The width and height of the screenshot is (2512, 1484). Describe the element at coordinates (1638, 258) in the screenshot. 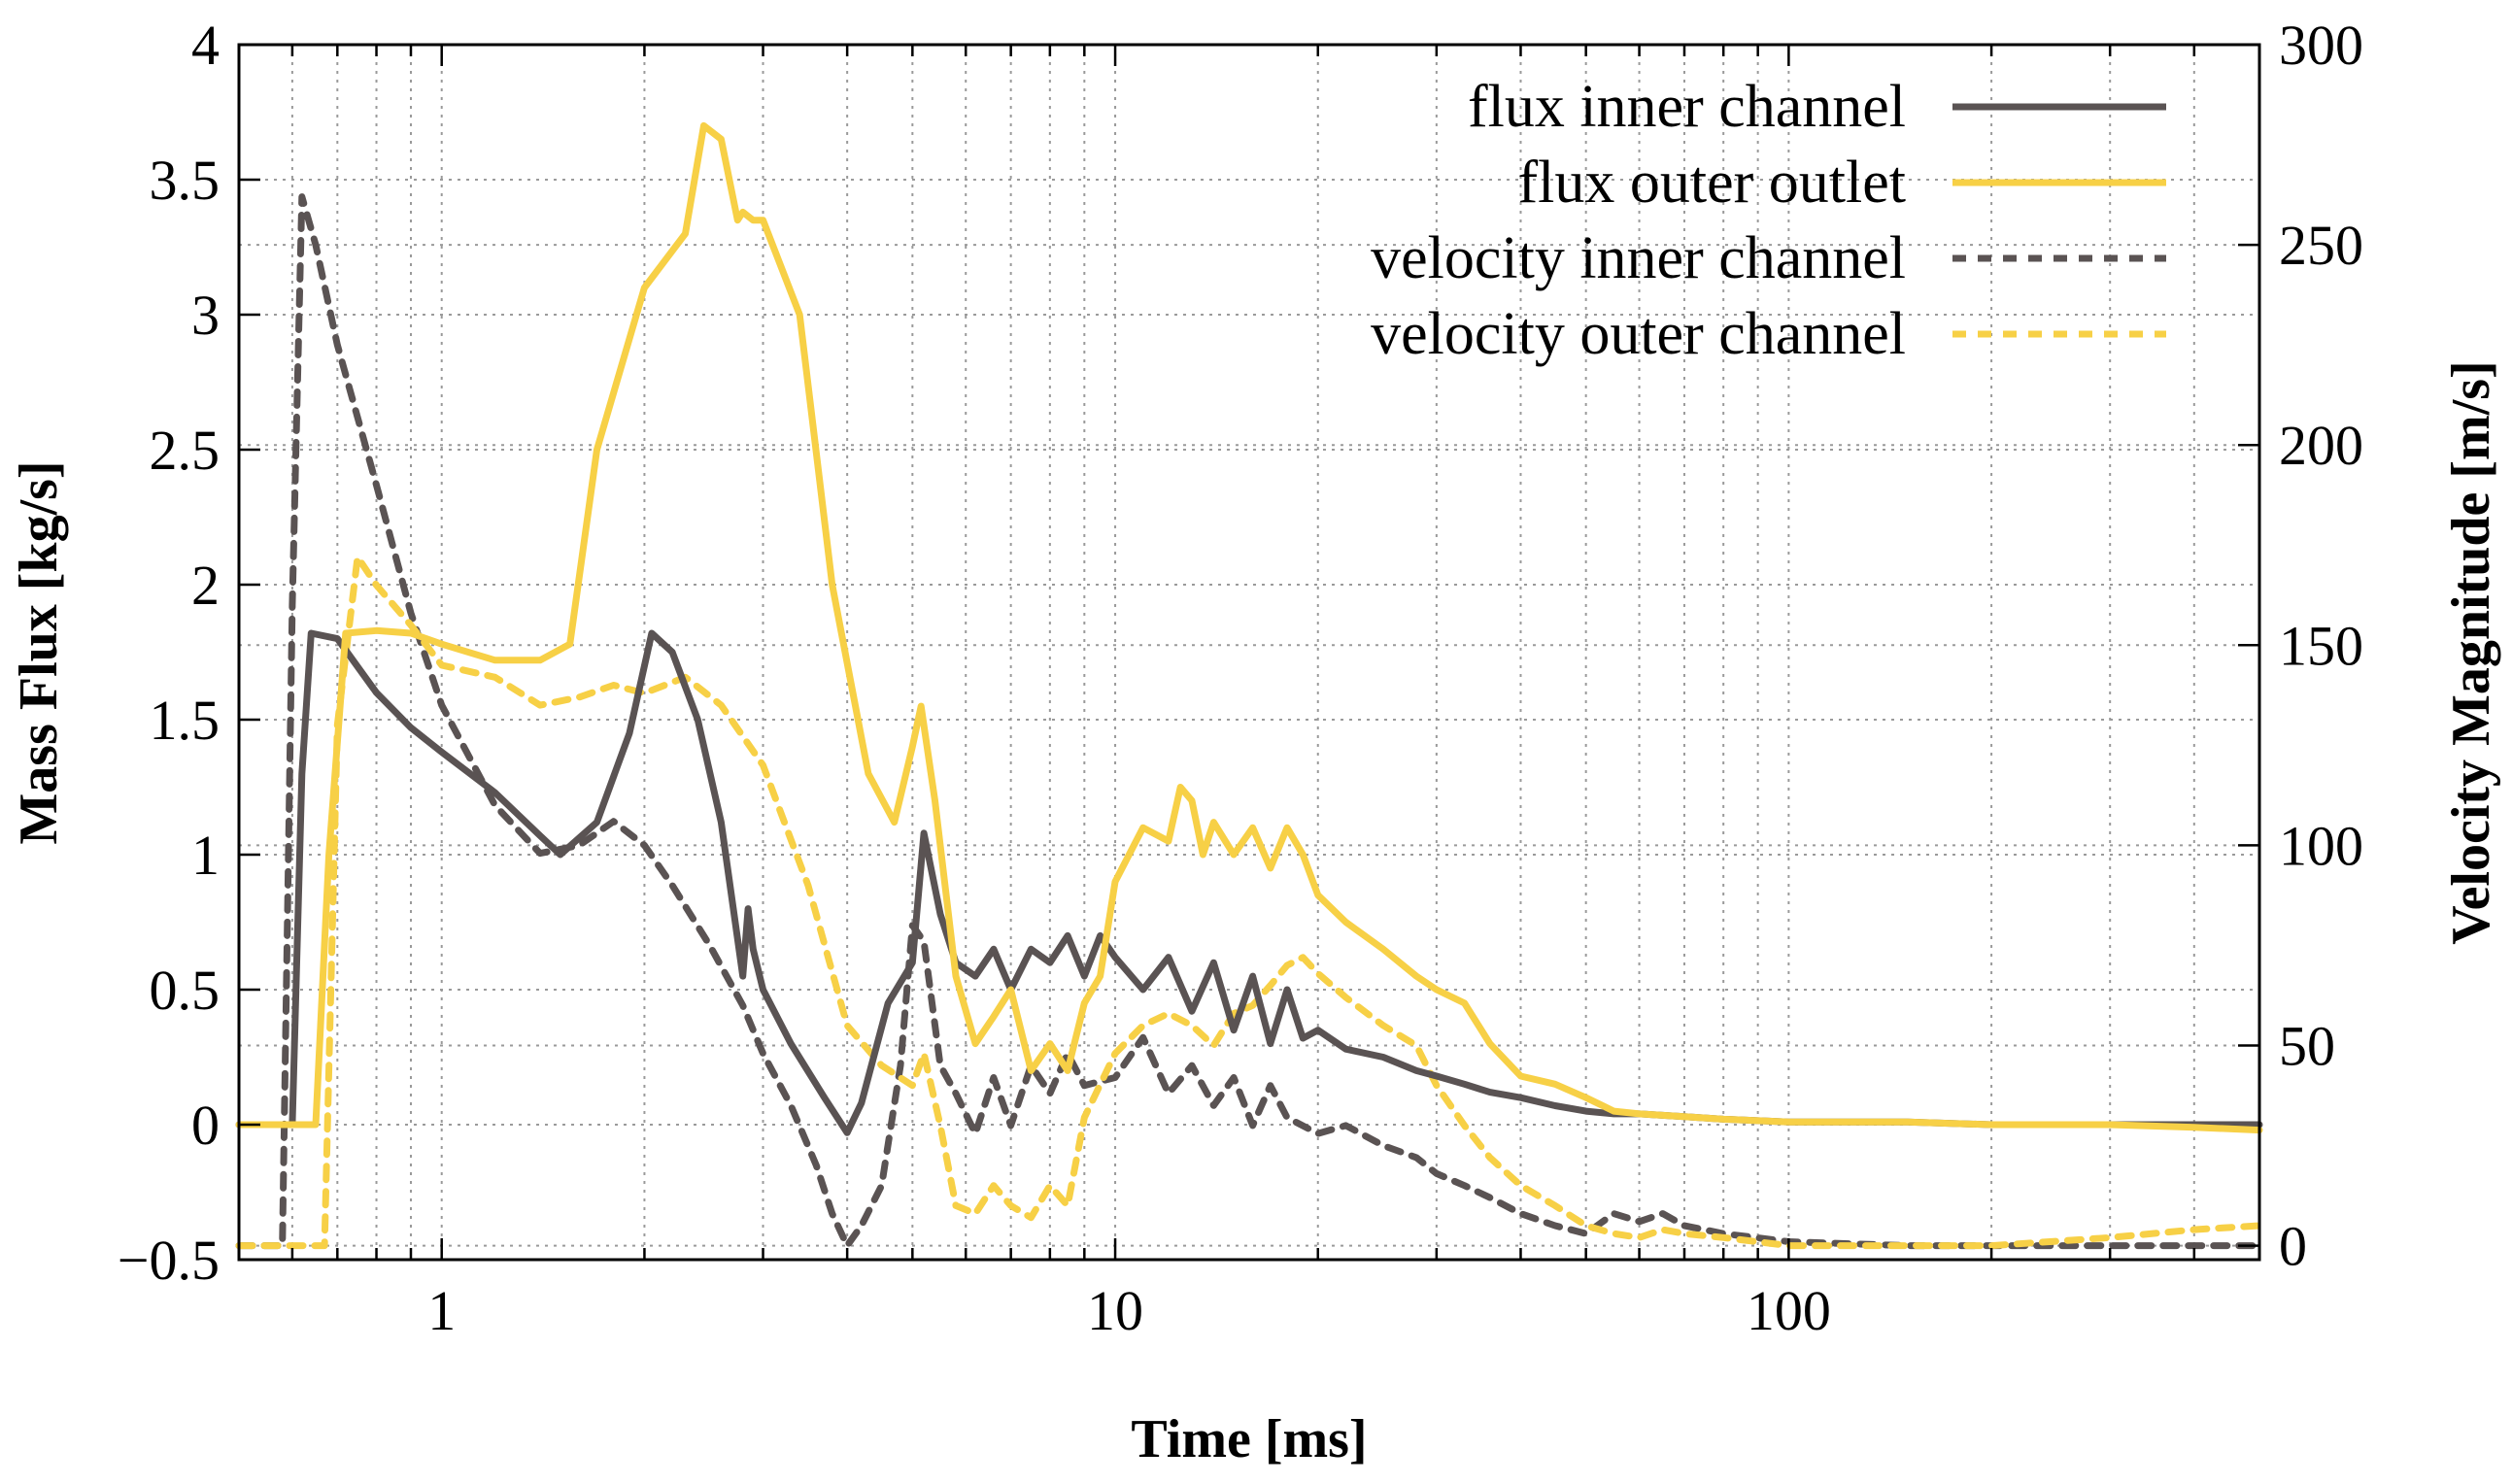

I see `legend-label: velocity inner channel` at that location.